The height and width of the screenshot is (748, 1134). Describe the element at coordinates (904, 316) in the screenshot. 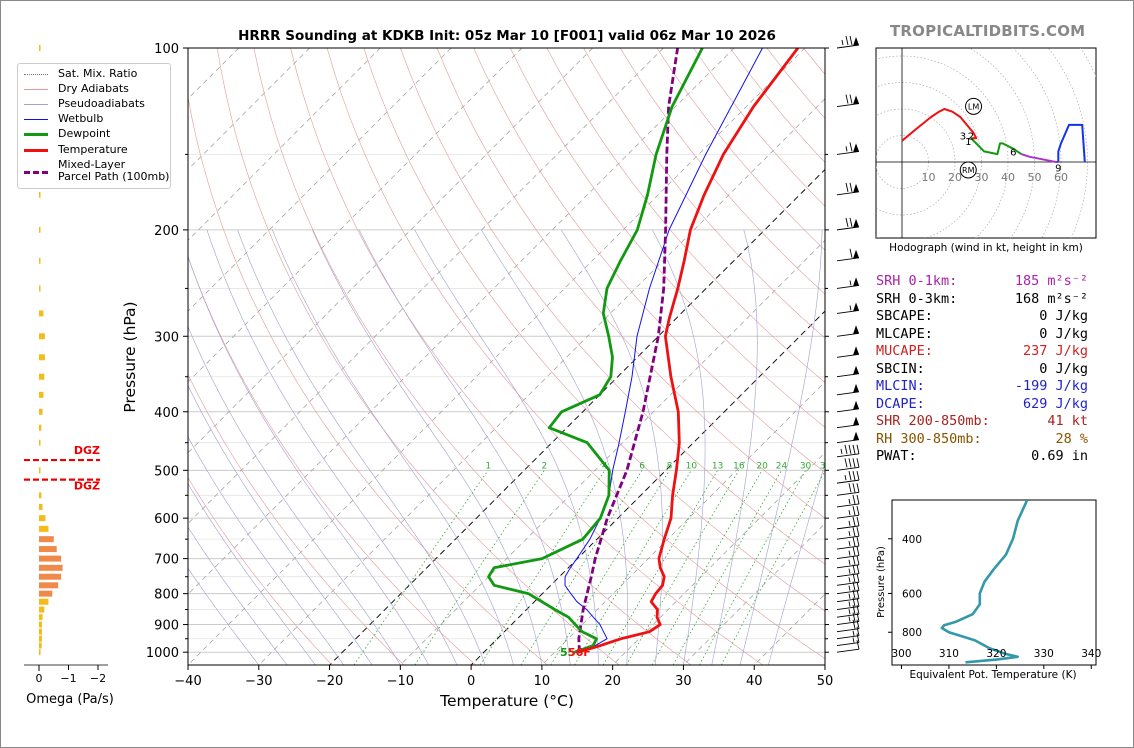

I see `stat-key: SBCAPE:` at that location.